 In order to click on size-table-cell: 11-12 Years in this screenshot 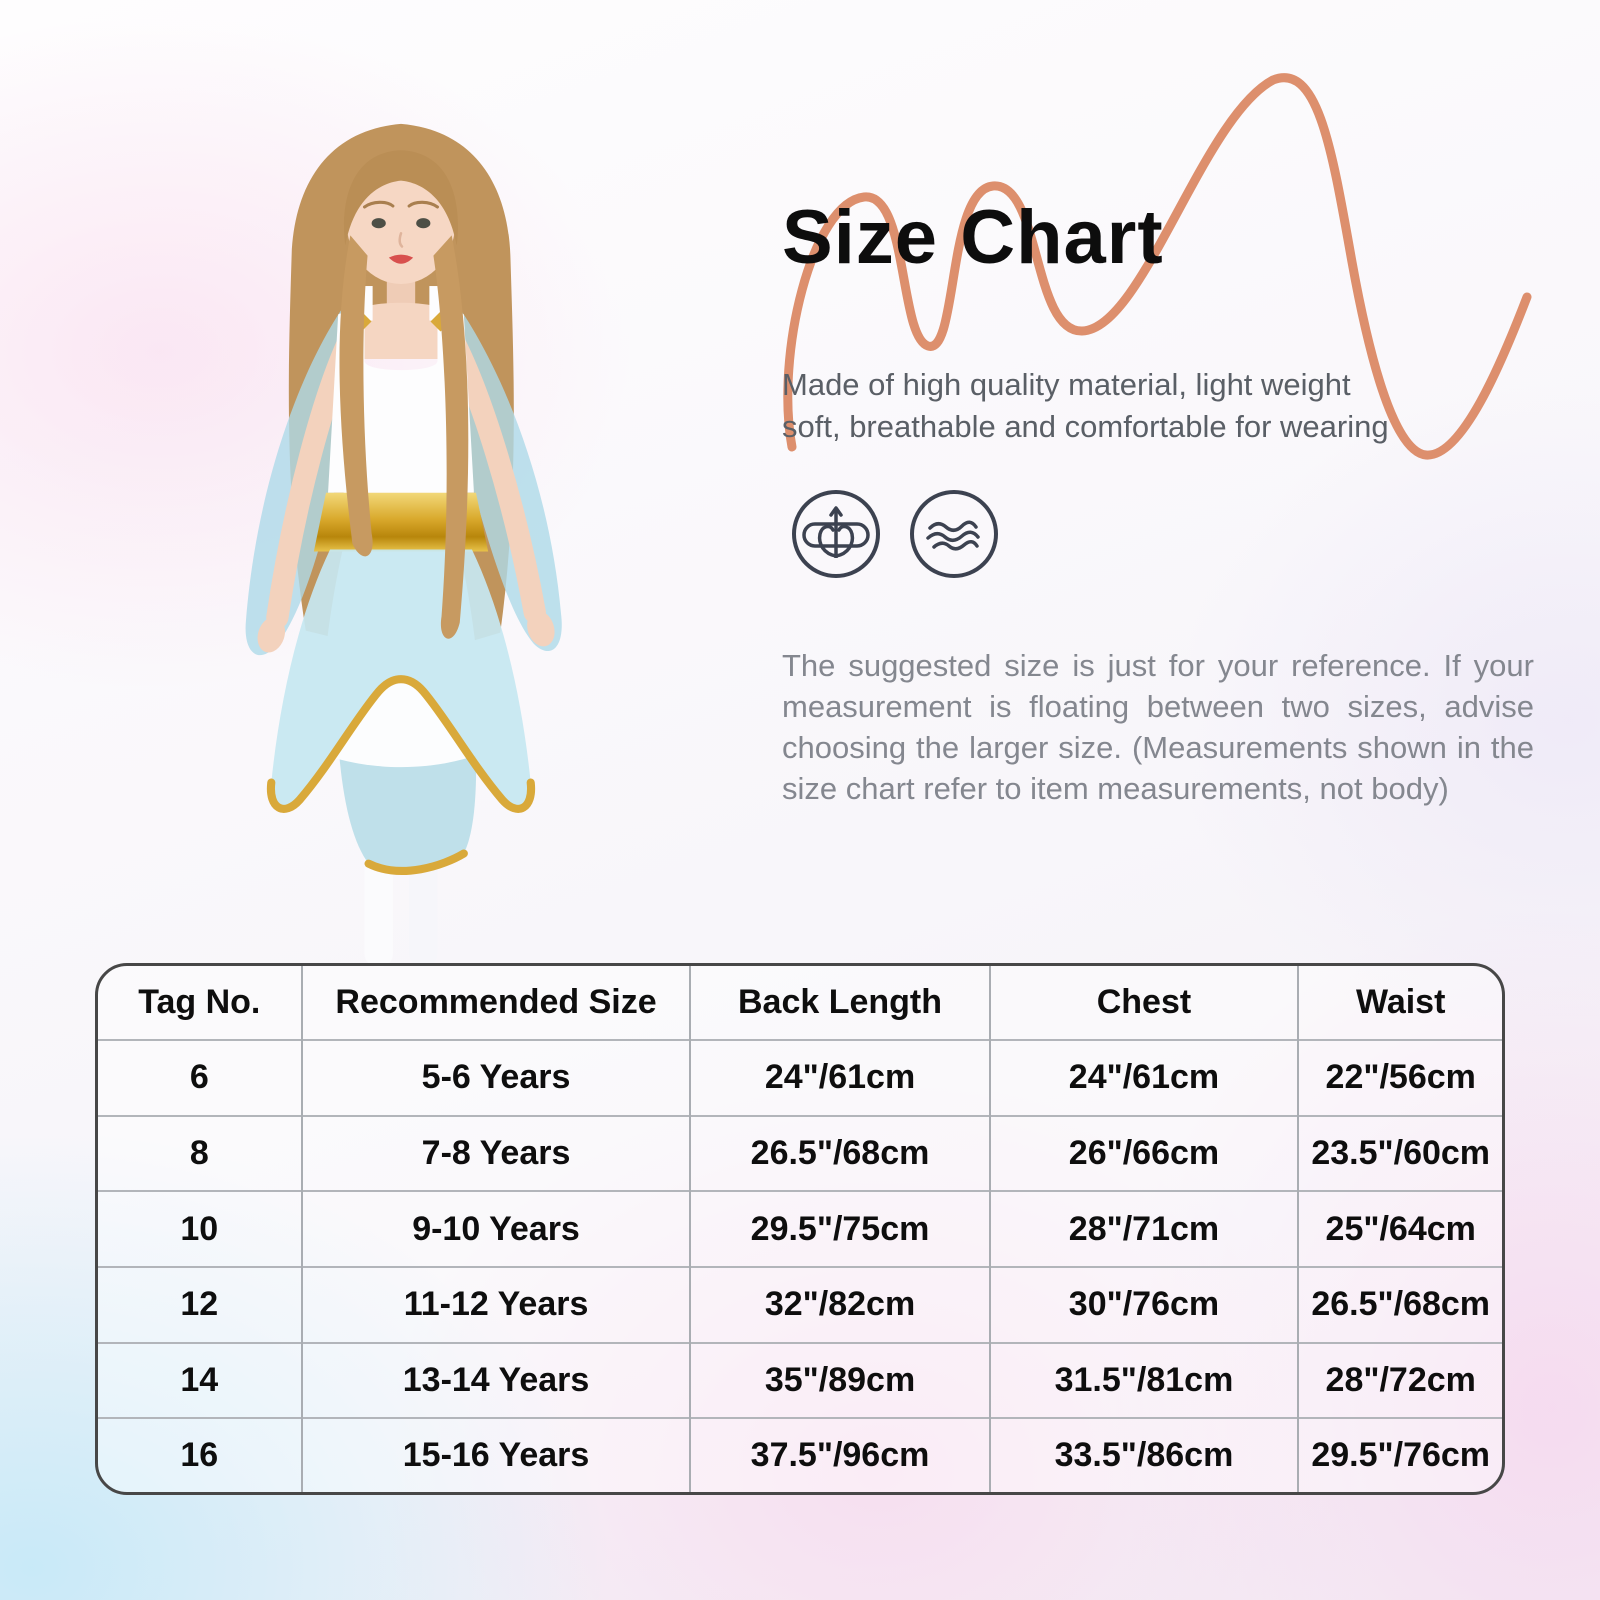, I will do `click(495, 1304)`.